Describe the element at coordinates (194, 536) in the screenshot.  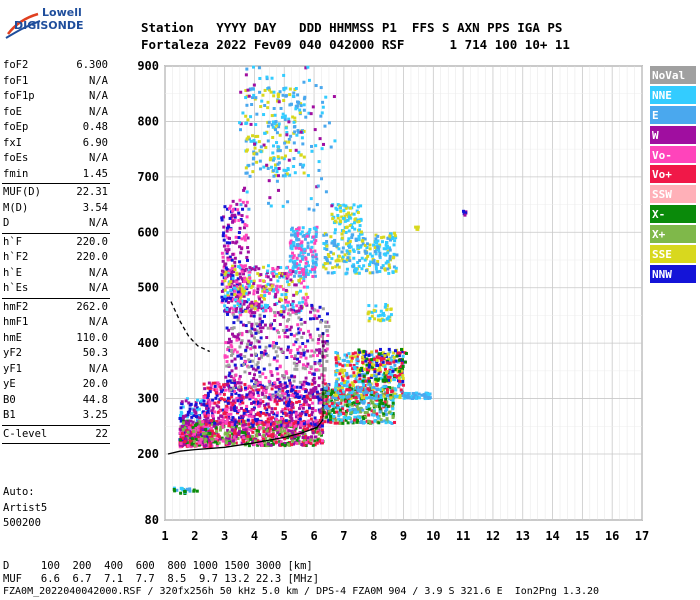
I see `x-tick-label: 2` at that location.